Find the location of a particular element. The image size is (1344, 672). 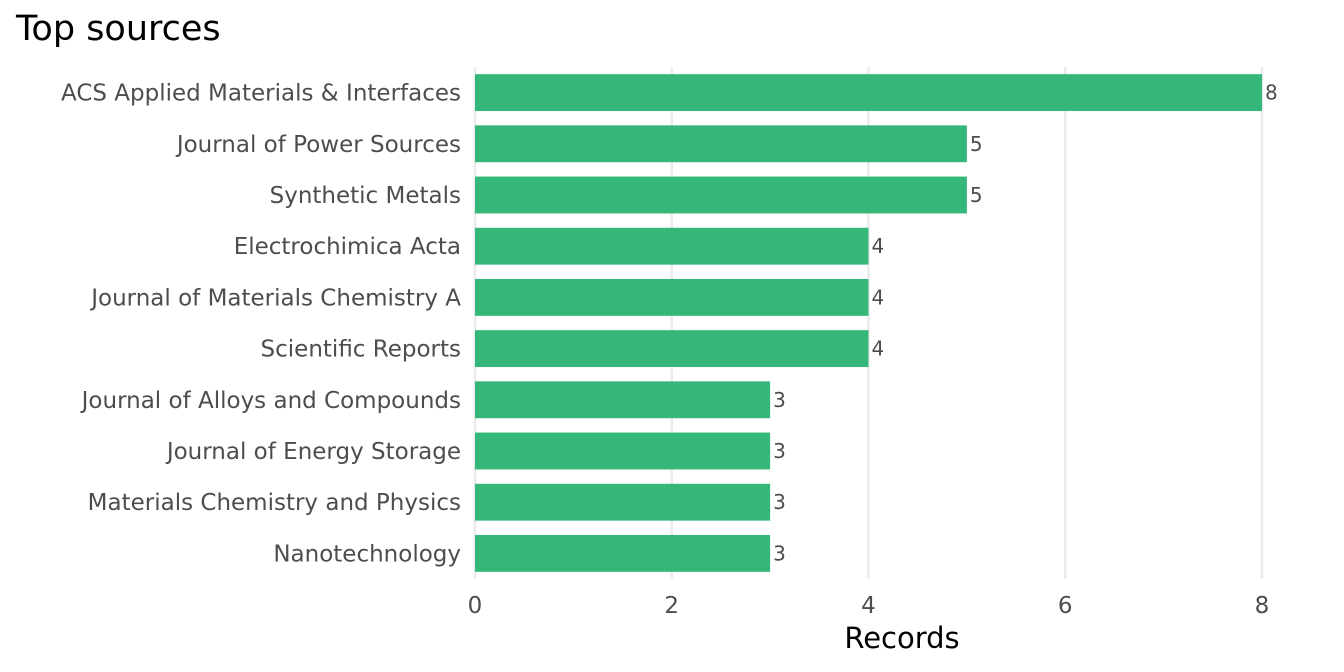

category-label: Journal of Alloys and Compounds is located at coordinates (270, 401).